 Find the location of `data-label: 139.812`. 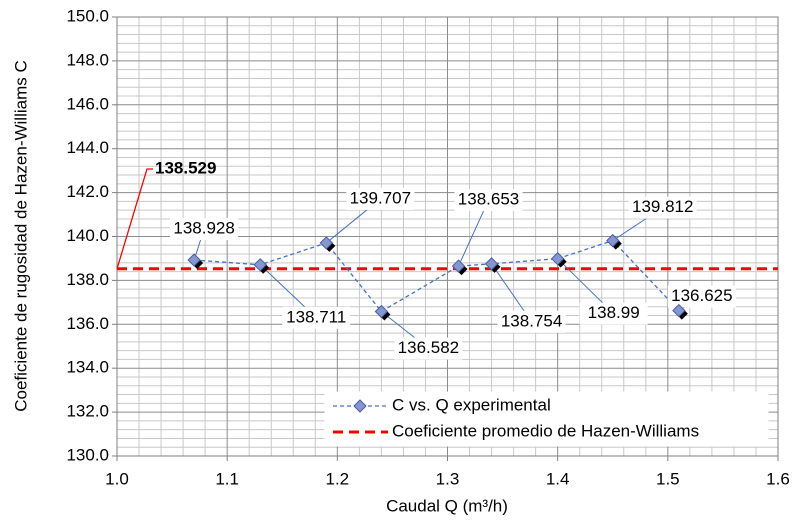

data-label: 139.812 is located at coordinates (662, 206).